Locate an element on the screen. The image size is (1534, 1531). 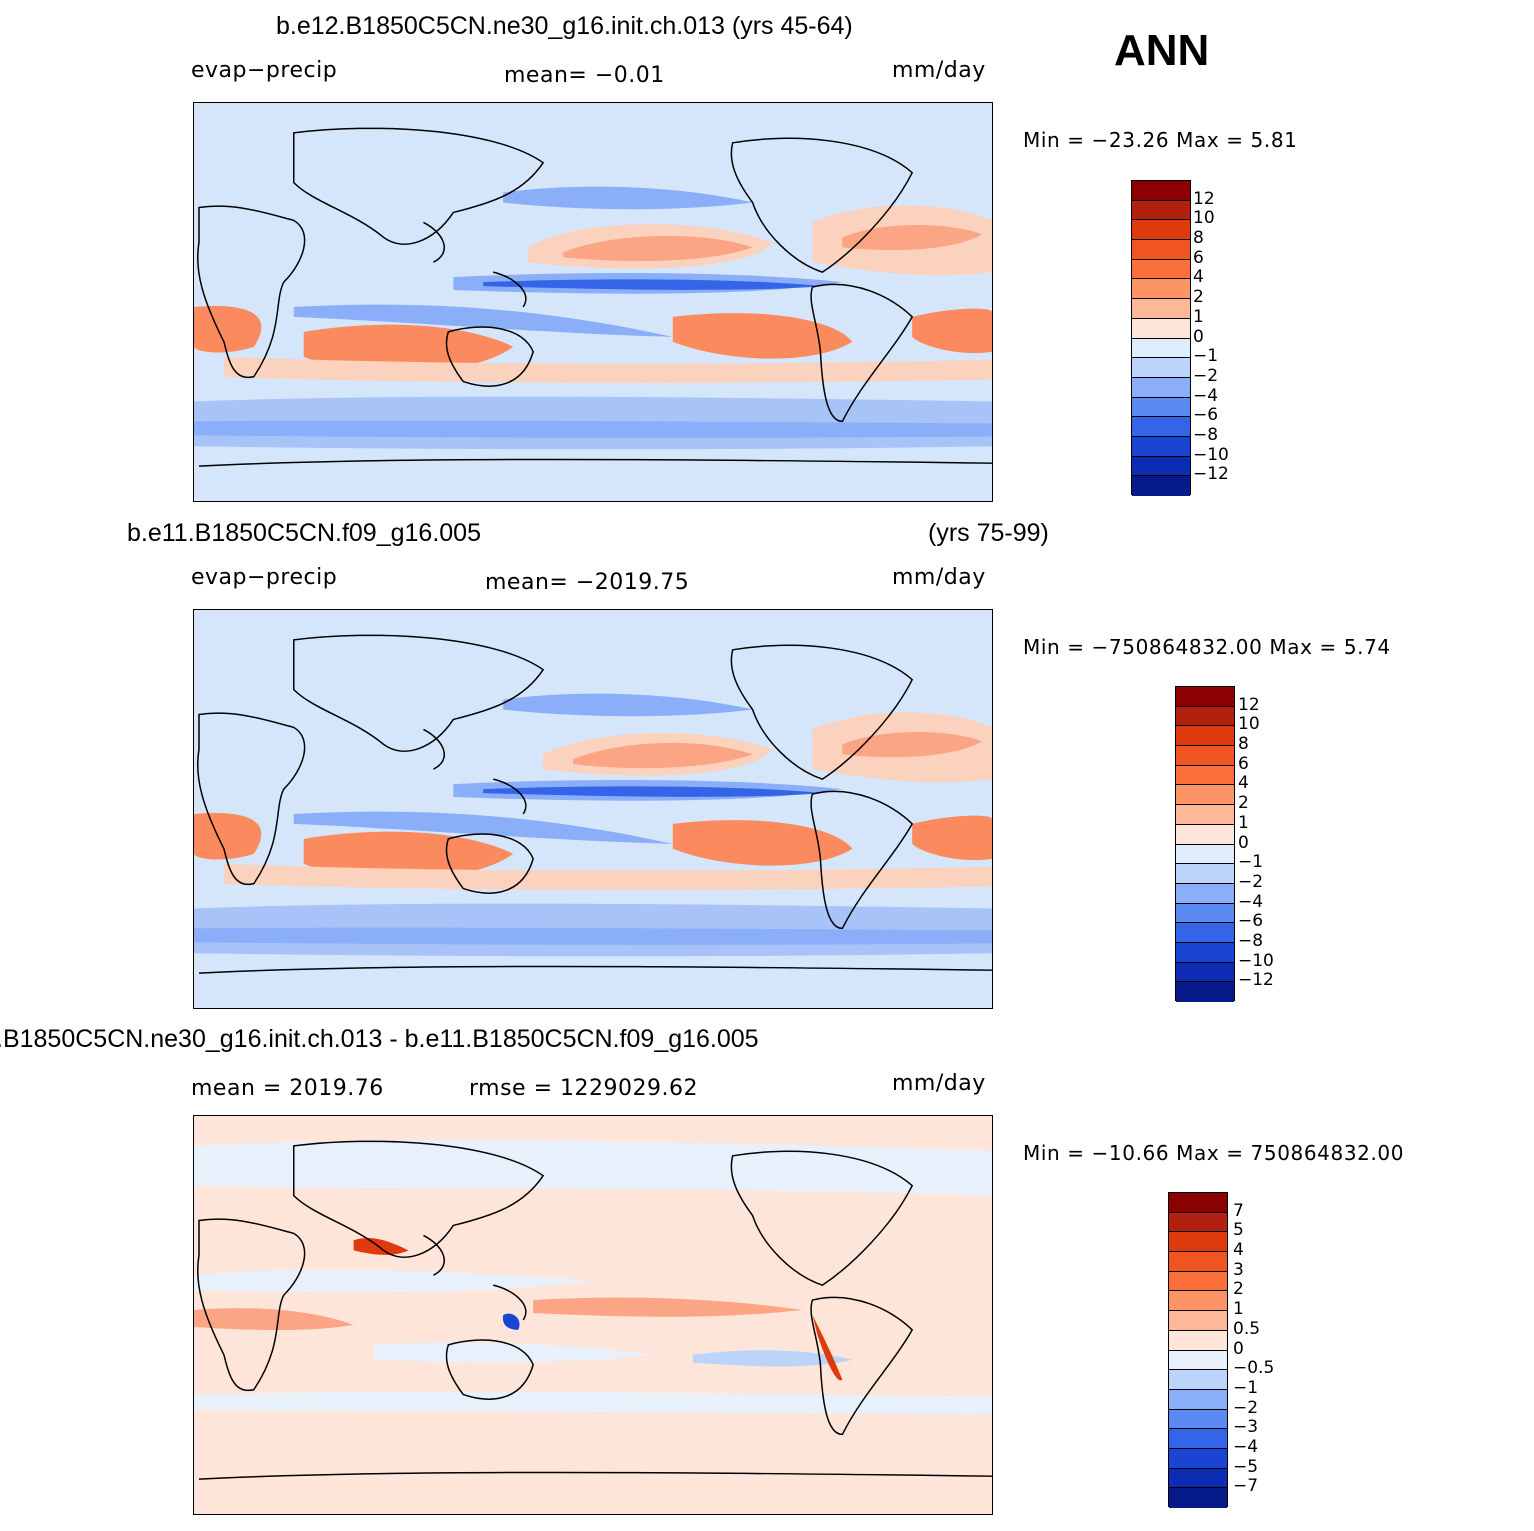
colorbar-level-label: 0.5 is located at coordinates (1247, 1328).